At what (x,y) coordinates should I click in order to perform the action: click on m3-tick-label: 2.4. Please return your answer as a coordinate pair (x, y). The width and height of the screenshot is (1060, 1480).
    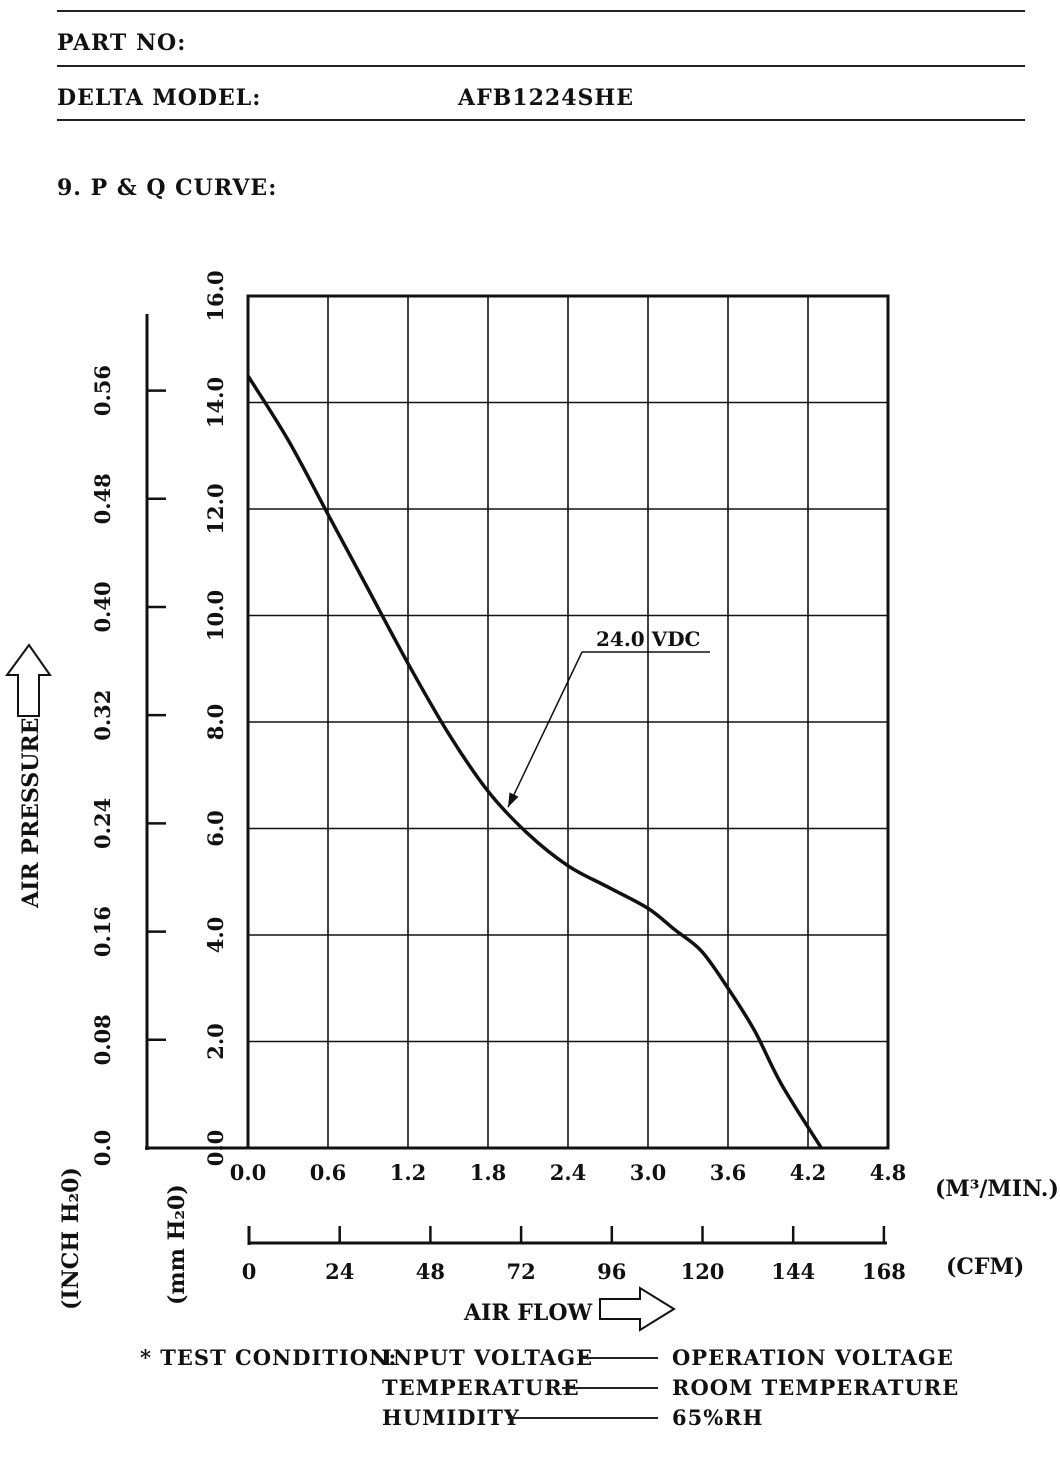
    Looking at the image, I should click on (568, 1172).